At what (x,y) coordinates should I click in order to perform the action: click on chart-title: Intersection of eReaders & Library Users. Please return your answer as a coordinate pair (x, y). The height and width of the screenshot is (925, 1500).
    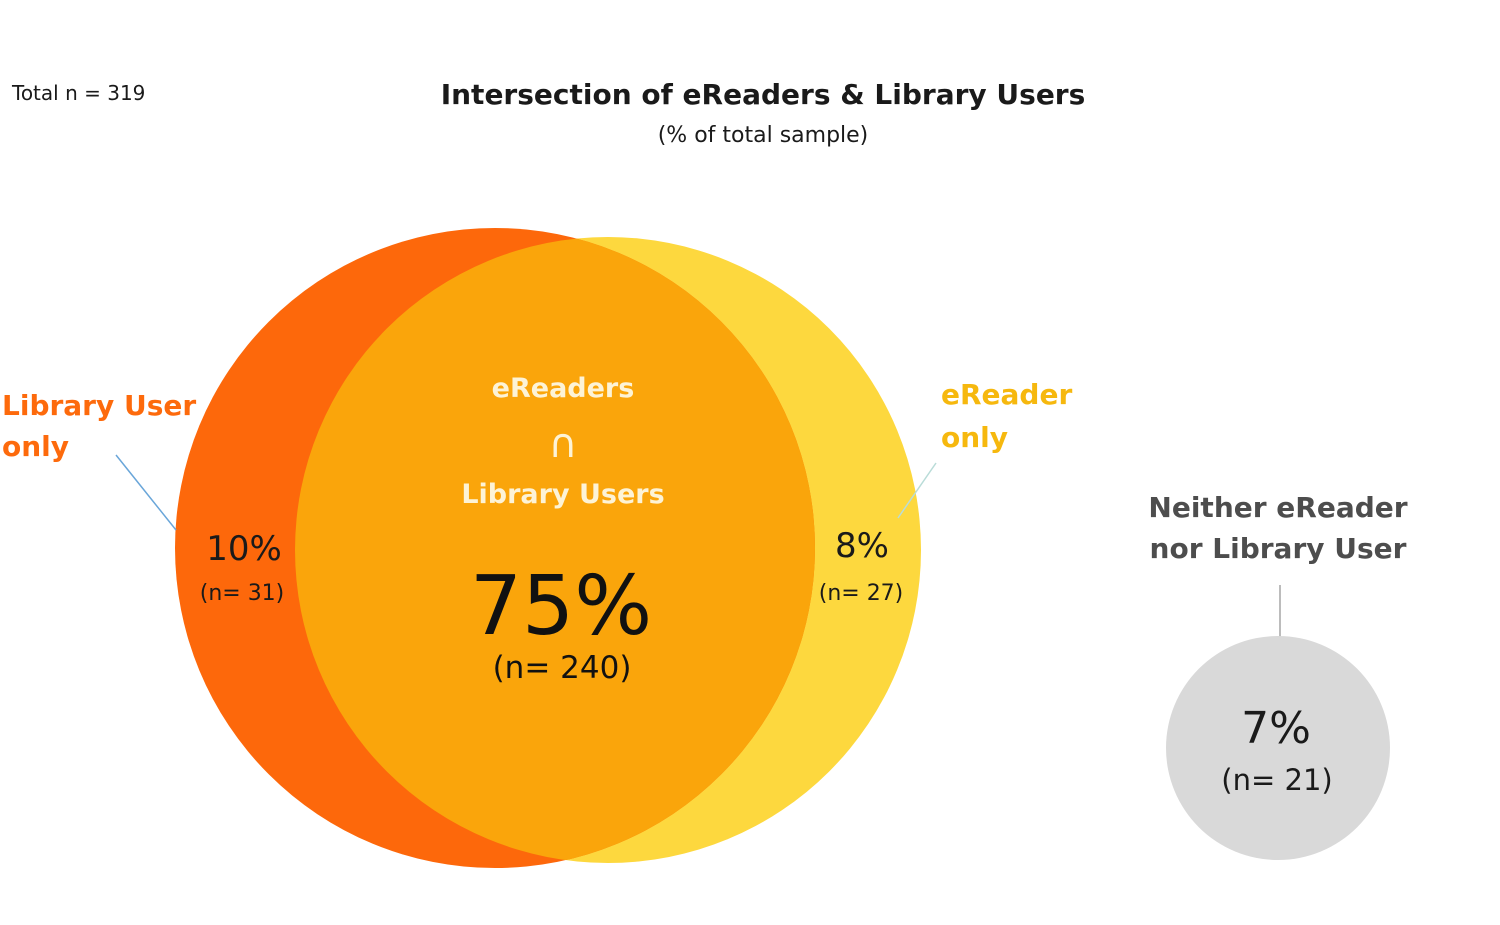
    Looking at the image, I should click on (763, 94).